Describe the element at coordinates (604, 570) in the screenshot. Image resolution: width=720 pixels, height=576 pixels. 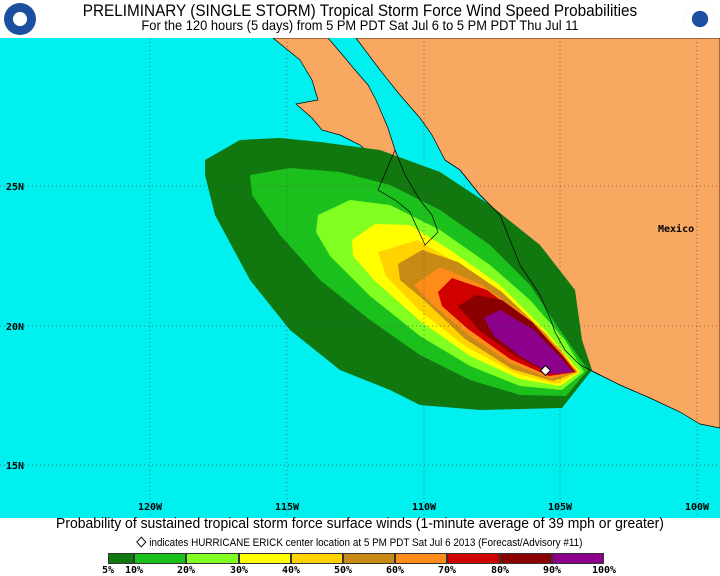
I see `legend-label: 100%` at that location.